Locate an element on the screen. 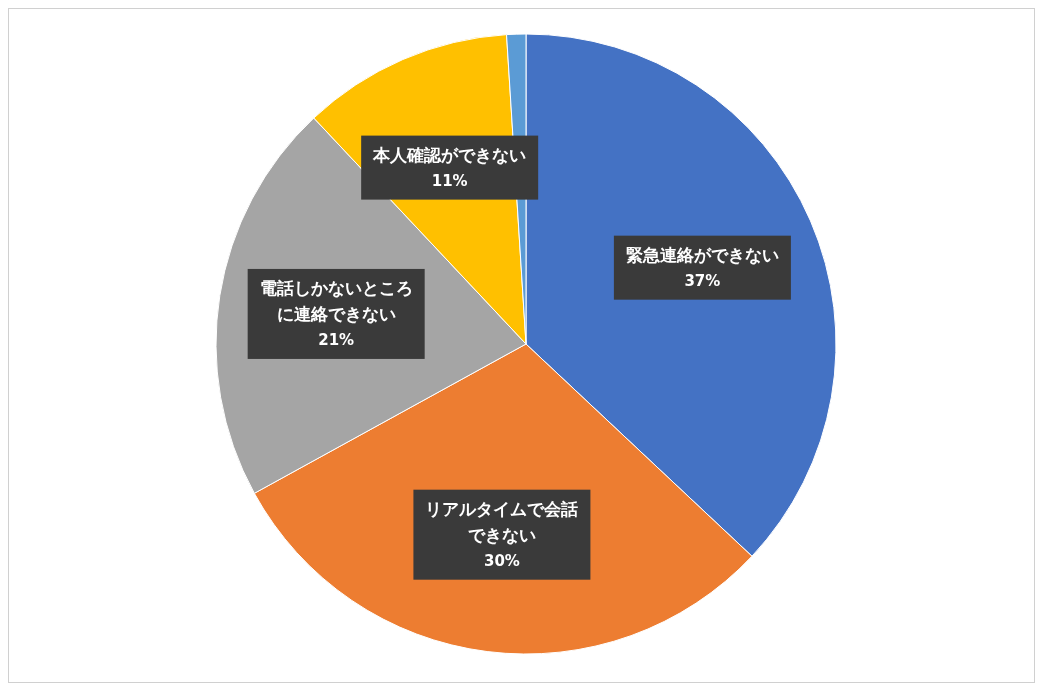 The image size is (1041, 689). data-label: 30% is located at coordinates (501, 560).